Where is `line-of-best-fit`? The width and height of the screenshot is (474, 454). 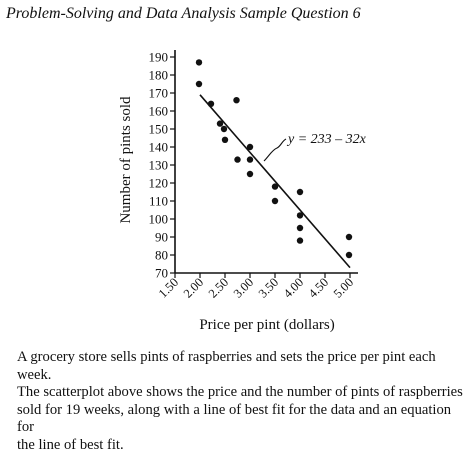 line-of-best-fit is located at coordinates (275, 181).